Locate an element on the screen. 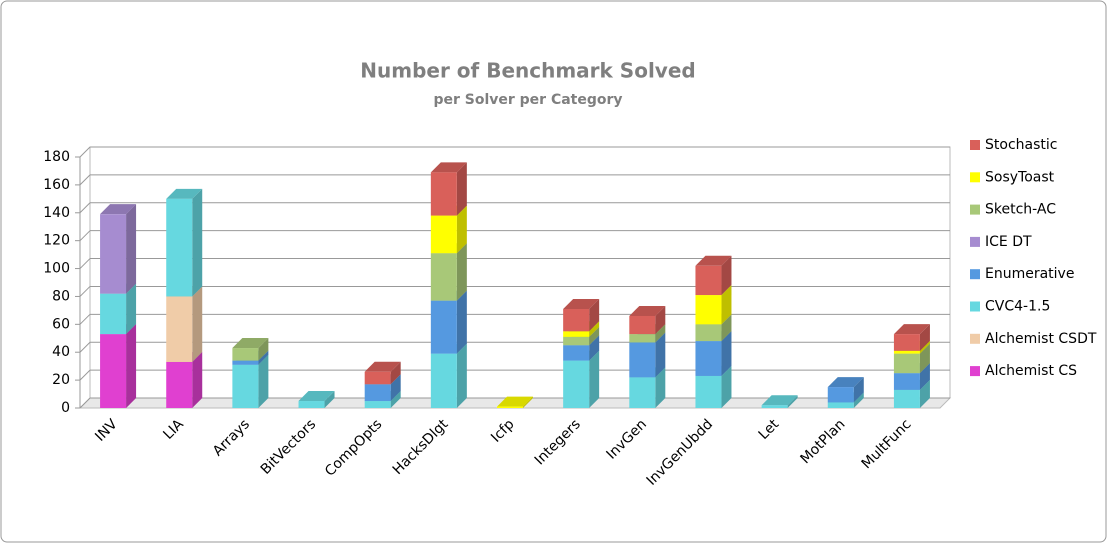 This screenshot has width=1107, height=543. legend-label: Stochastic is located at coordinates (1021, 145).